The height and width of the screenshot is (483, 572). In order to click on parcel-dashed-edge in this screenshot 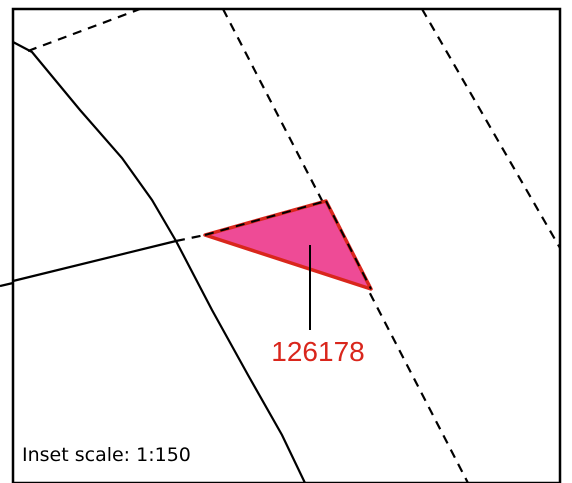, I will do `click(265, 218)`.